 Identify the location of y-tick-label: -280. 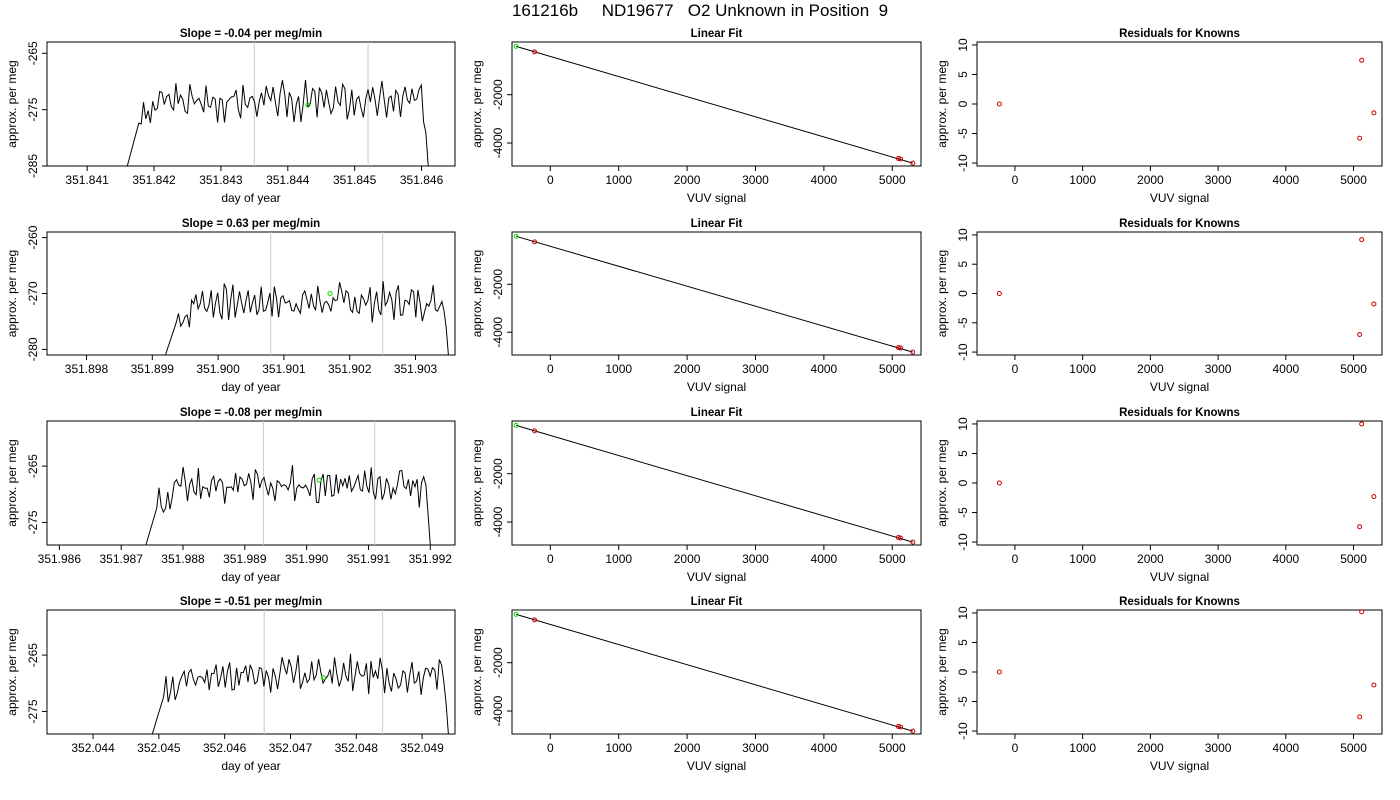
(33, 349).